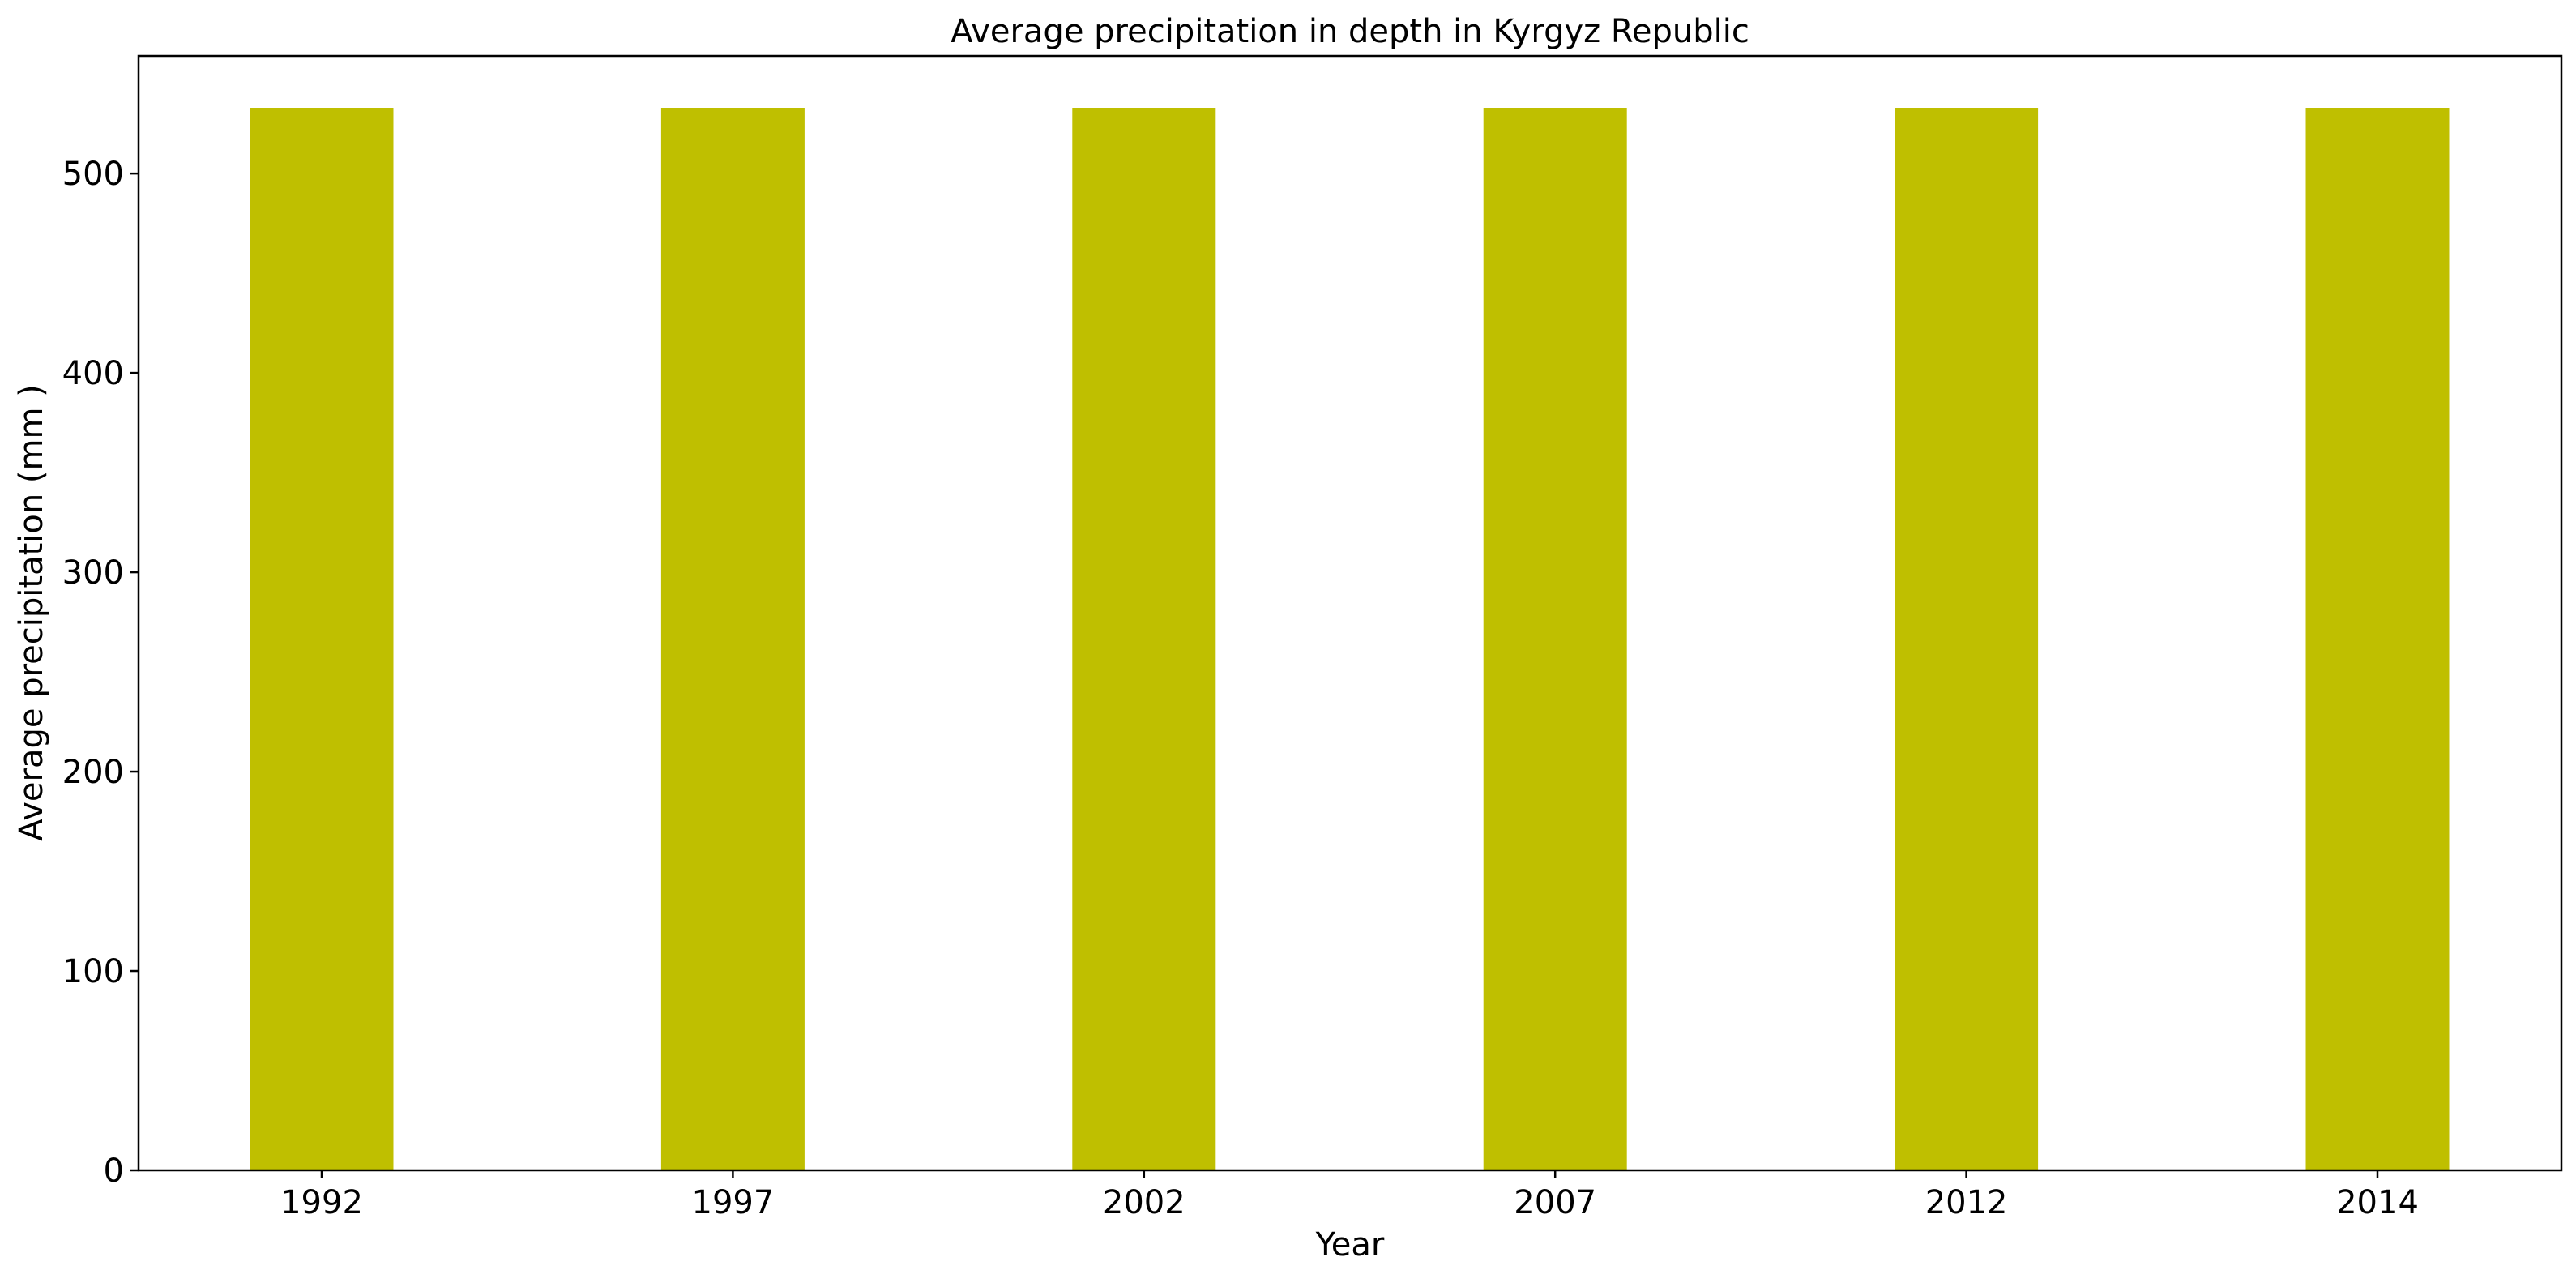 The width and height of the screenshot is (2576, 1283). What do you see at coordinates (1350, 1245) in the screenshot?
I see `x-axis-label: Year` at bounding box center [1350, 1245].